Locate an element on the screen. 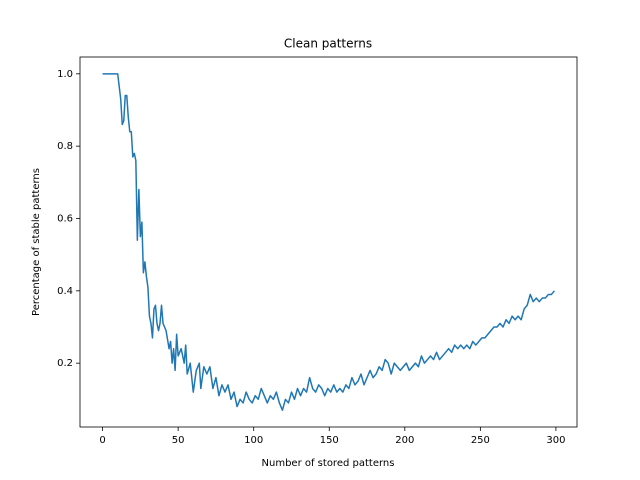 Image resolution: width=640 pixels, height=480 pixels. x-tick-label: 100 is located at coordinates (253, 440).